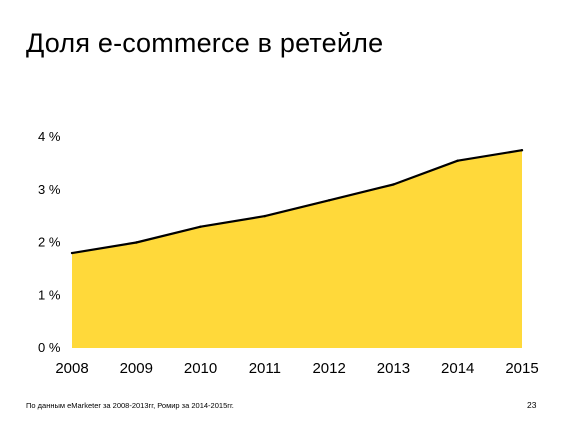 The width and height of the screenshot is (575, 429). I want to click on data-point-2010, so click(200, 226).